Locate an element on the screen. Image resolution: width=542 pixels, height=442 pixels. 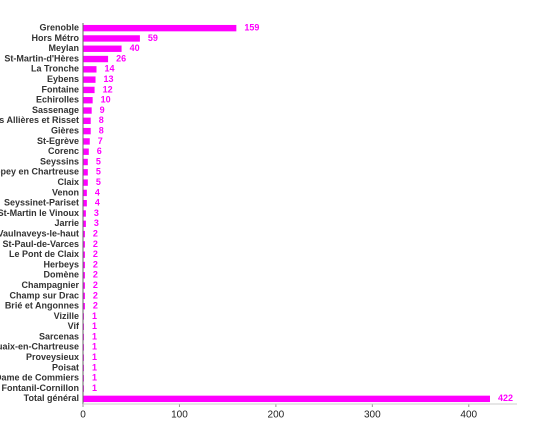
y-tick-label: ces Allières et Risset is located at coordinates (39, 120).